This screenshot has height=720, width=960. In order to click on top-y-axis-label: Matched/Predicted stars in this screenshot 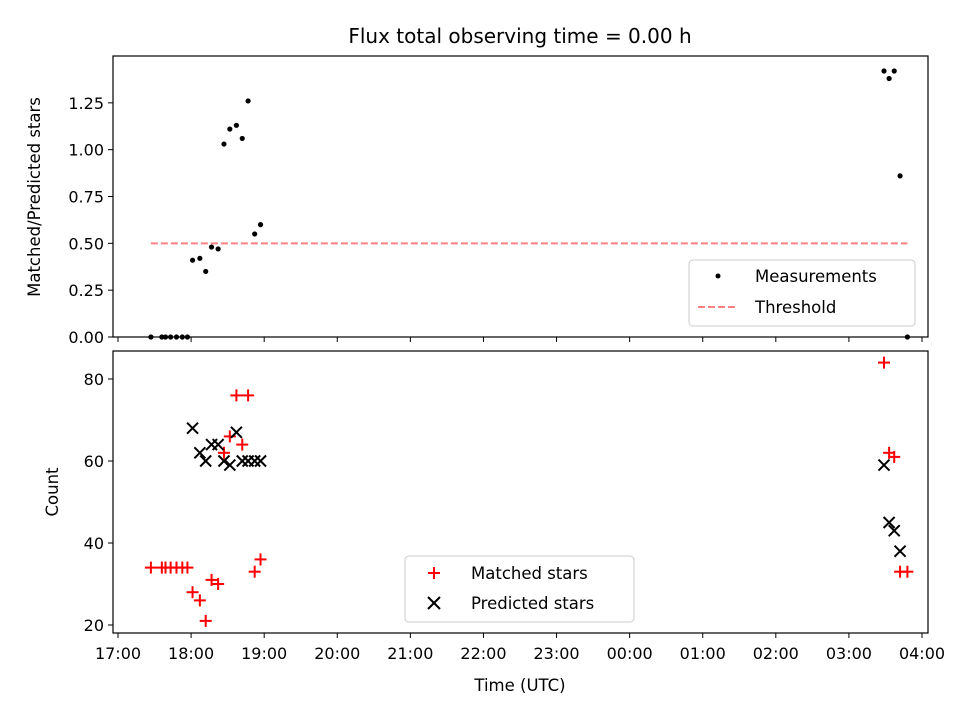, I will do `click(34, 197)`.